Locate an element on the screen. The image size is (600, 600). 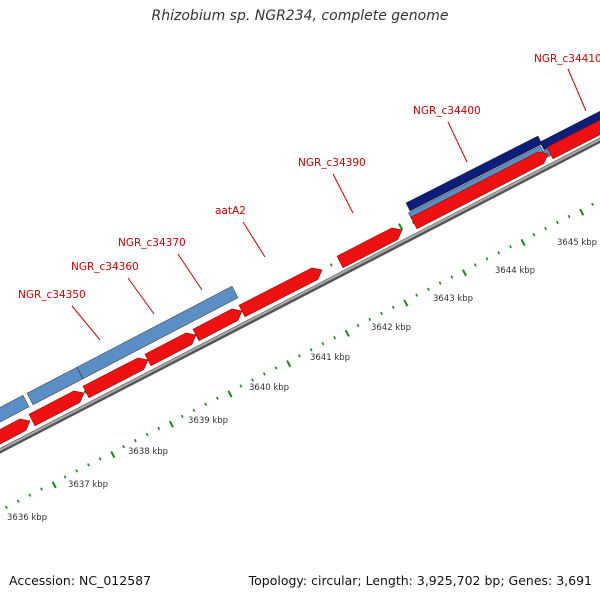
kbp-label: 3638 kbp is located at coordinates (148, 452).